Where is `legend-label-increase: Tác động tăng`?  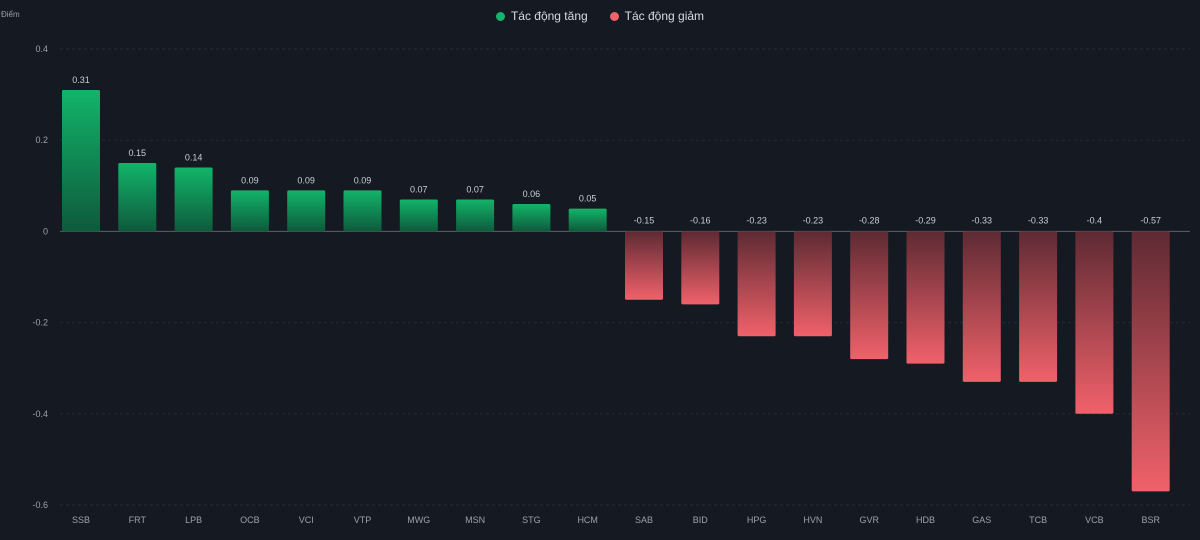
legend-label-increase: Tác động tăng is located at coordinates (549, 16).